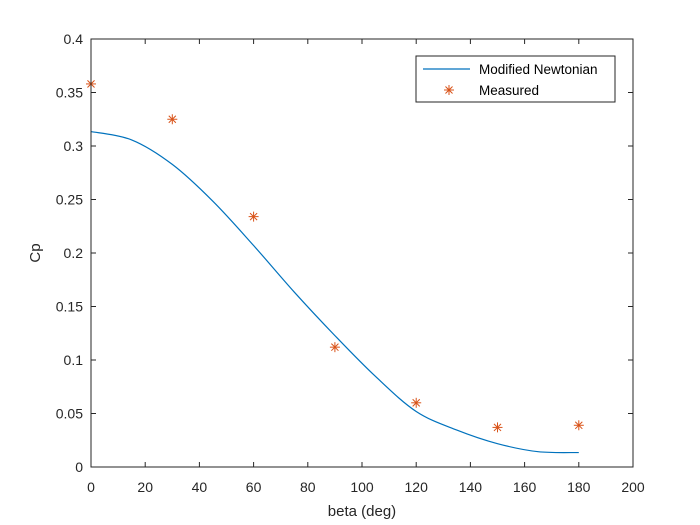 This screenshot has width=700, height=525. What do you see at coordinates (74, 146) in the screenshot?
I see `y-tick-label: 0.3` at bounding box center [74, 146].